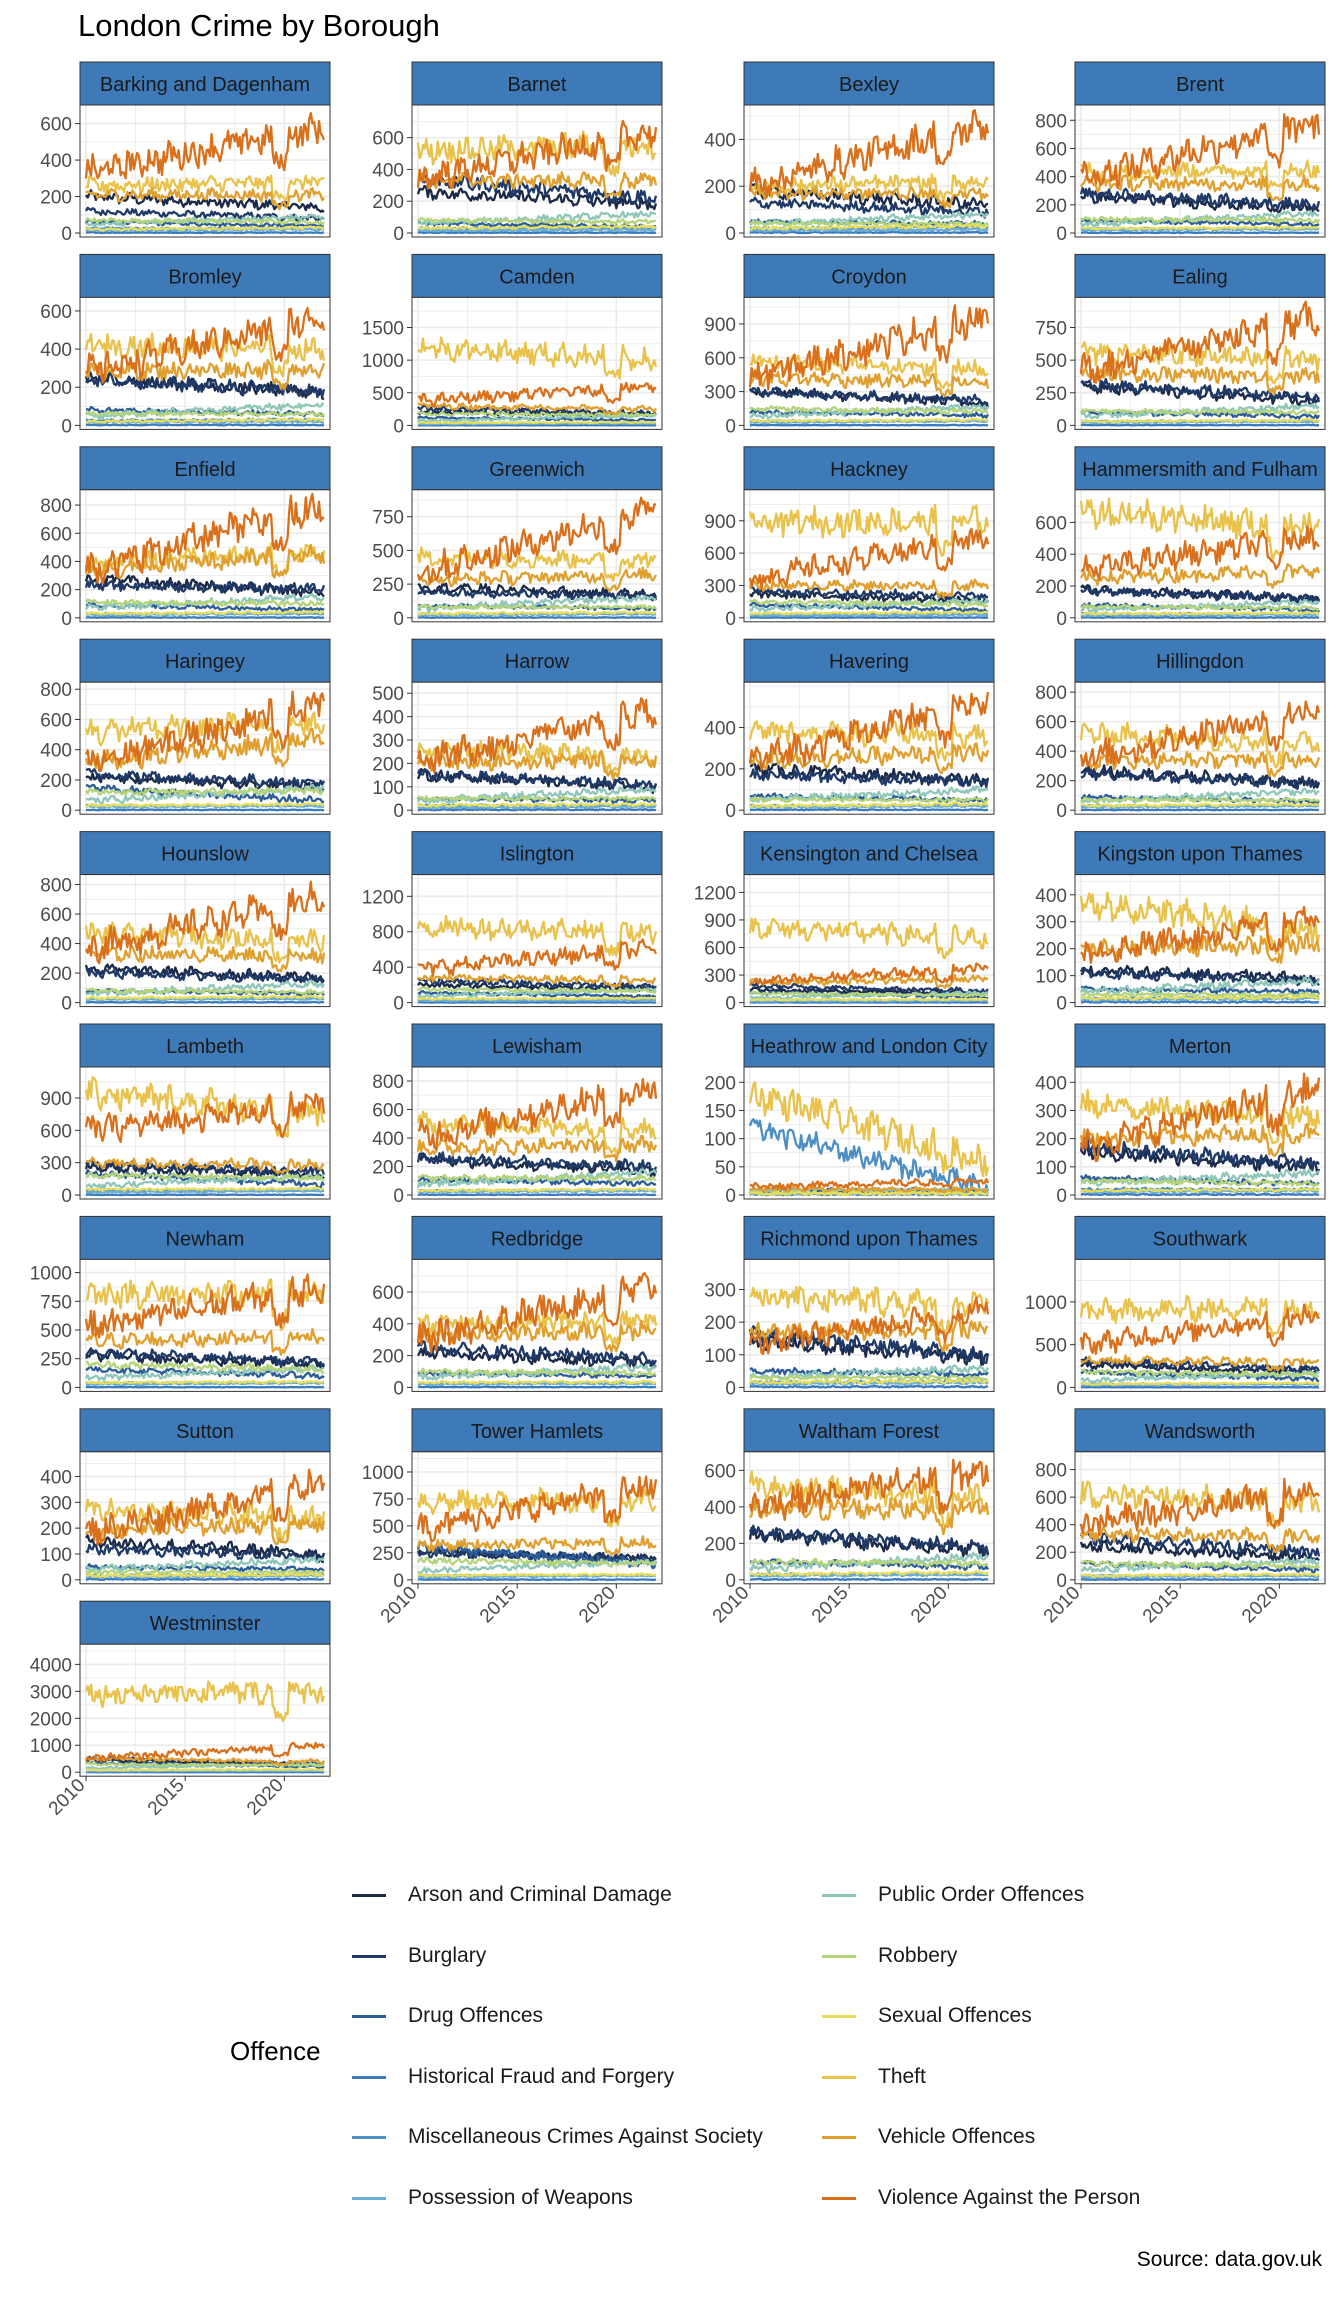 This screenshot has width=1344, height=2304. I want to click on panel-merton: Merton 0 100 200 300 400, so click(1180, 1115).